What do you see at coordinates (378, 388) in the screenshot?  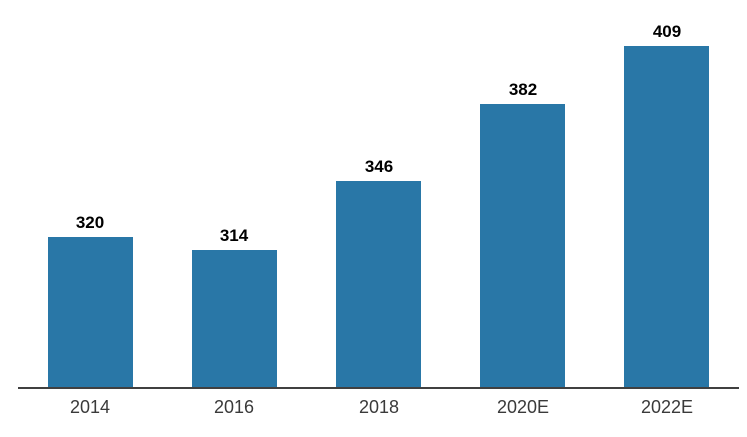 I see `x-axis-line` at bounding box center [378, 388].